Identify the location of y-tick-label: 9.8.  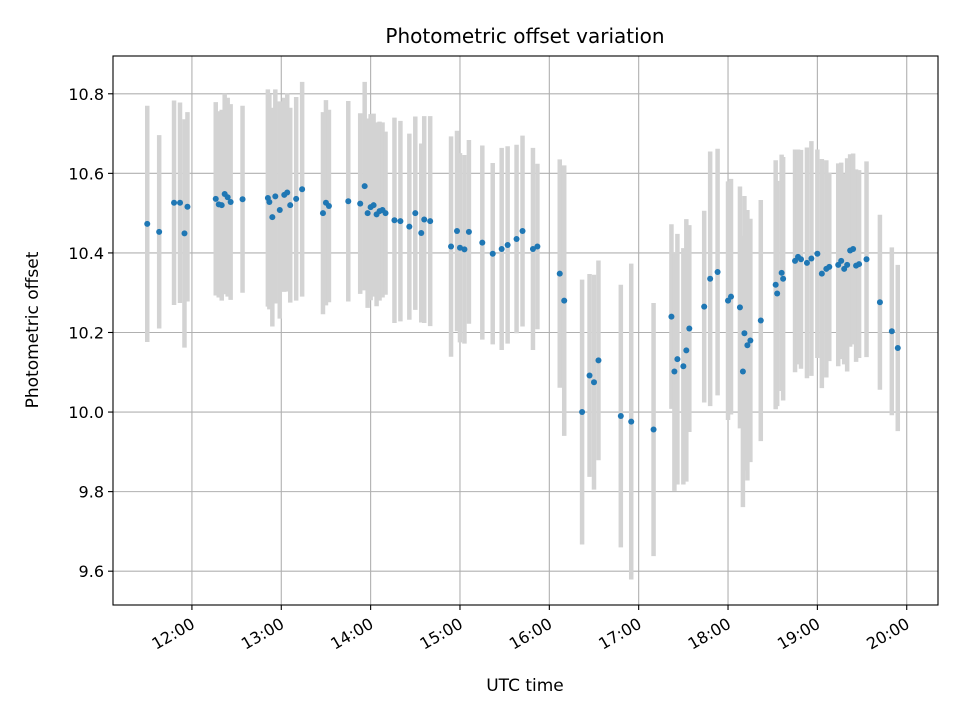
(91, 492).